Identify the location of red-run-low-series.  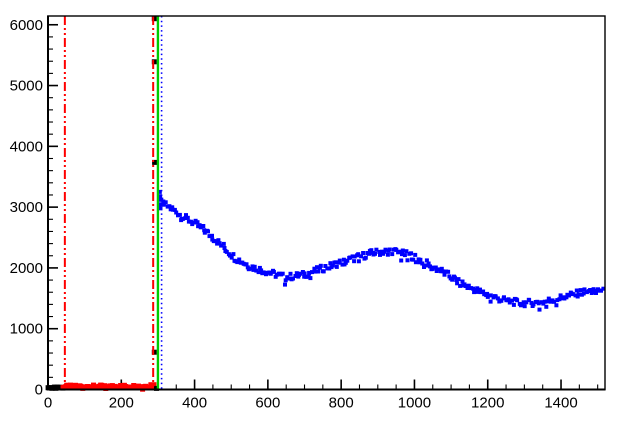
(107, 387).